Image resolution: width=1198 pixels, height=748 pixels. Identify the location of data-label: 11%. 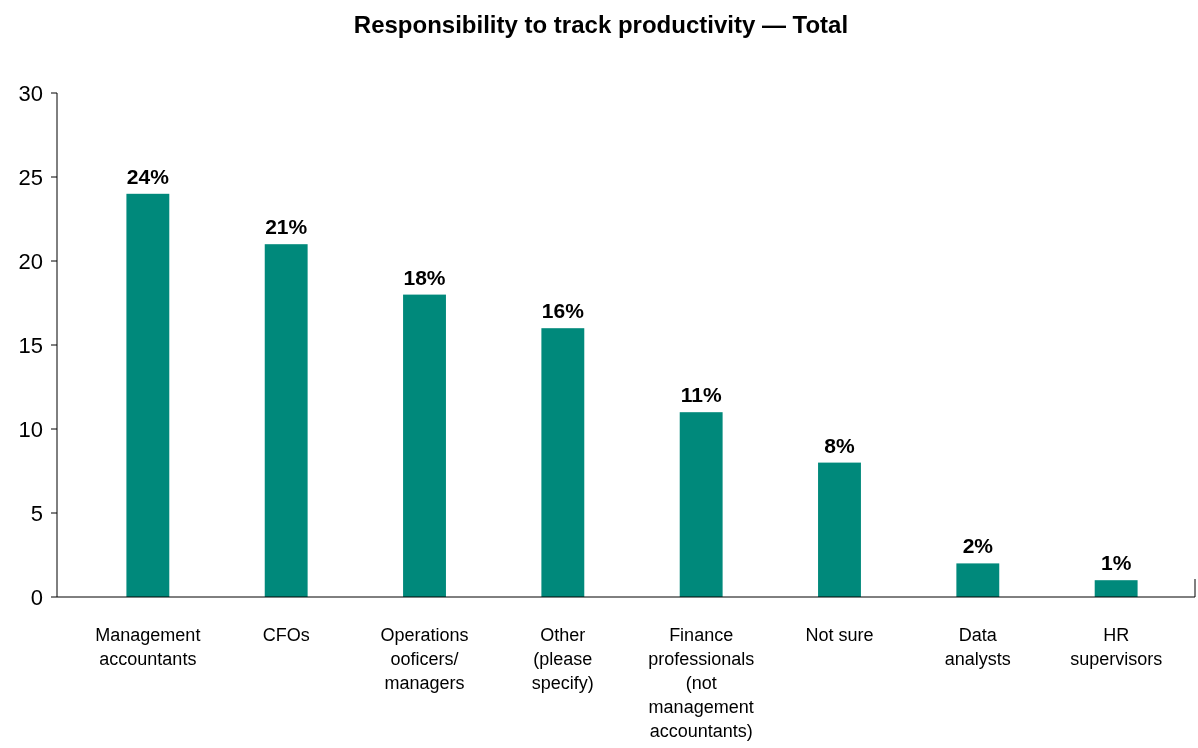
(701, 395).